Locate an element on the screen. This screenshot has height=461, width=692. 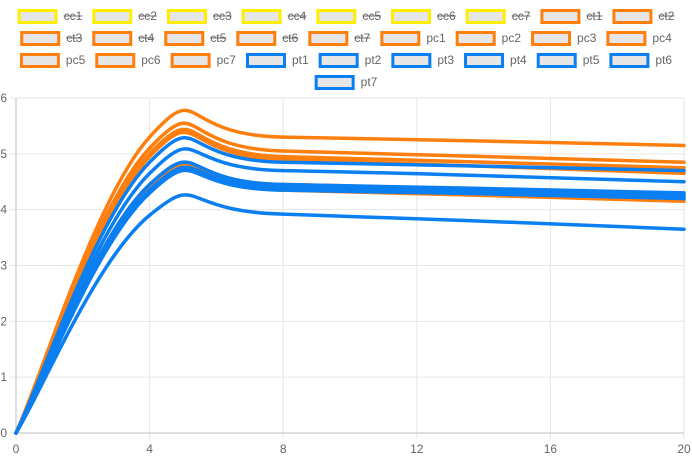
legend-label: pc1 is located at coordinates (436, 38).